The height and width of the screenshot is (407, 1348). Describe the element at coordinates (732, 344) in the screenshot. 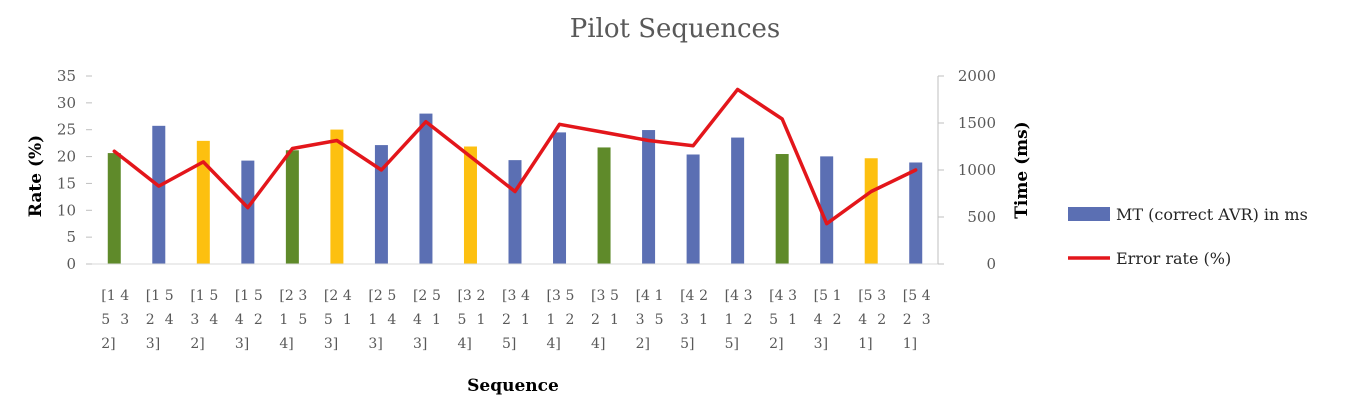

I see `category-label-14-2: 5]` at that location.